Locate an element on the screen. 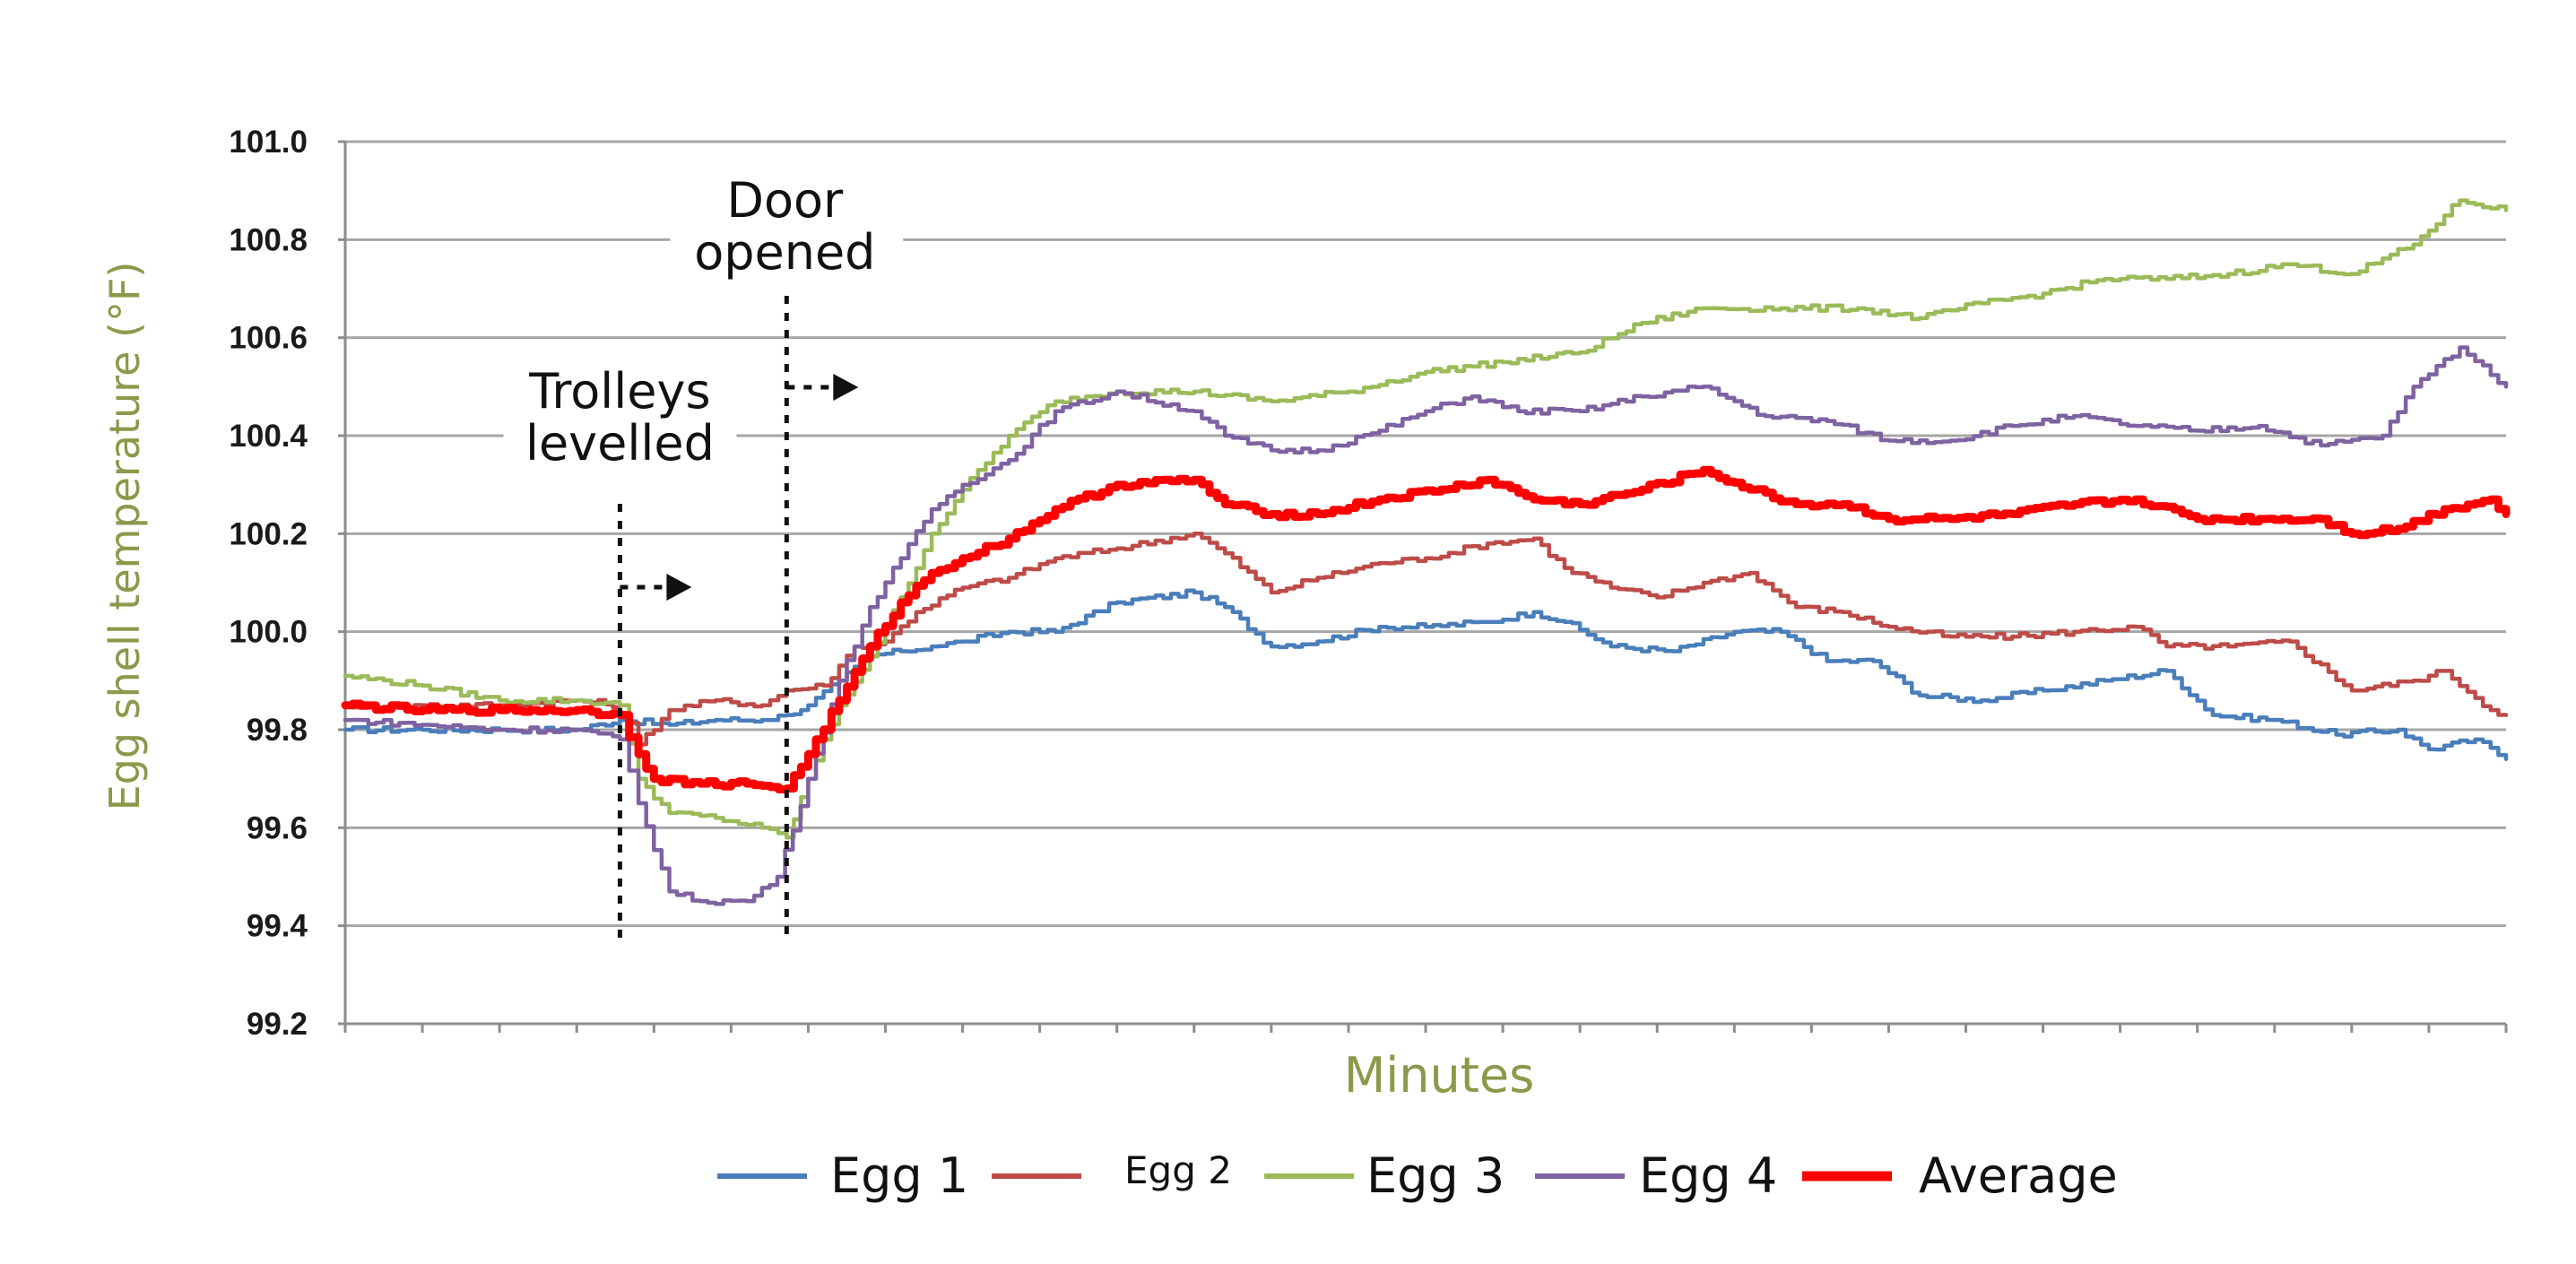 This screenshot has width=2576, height=1264. legend-item-egg-1: Egg 1 is located at coordinates (842, 1175).